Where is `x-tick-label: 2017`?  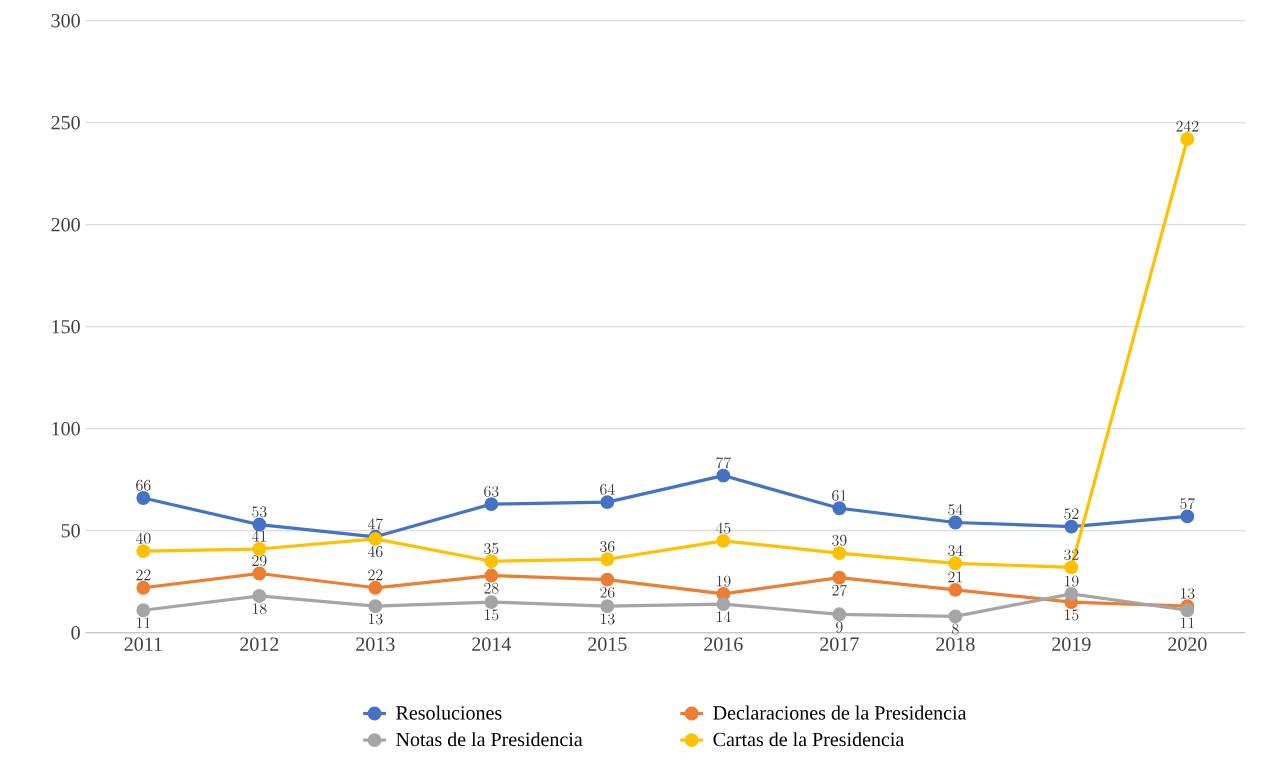
x-tick-label: 2017 is located at coordinates (839, 644).